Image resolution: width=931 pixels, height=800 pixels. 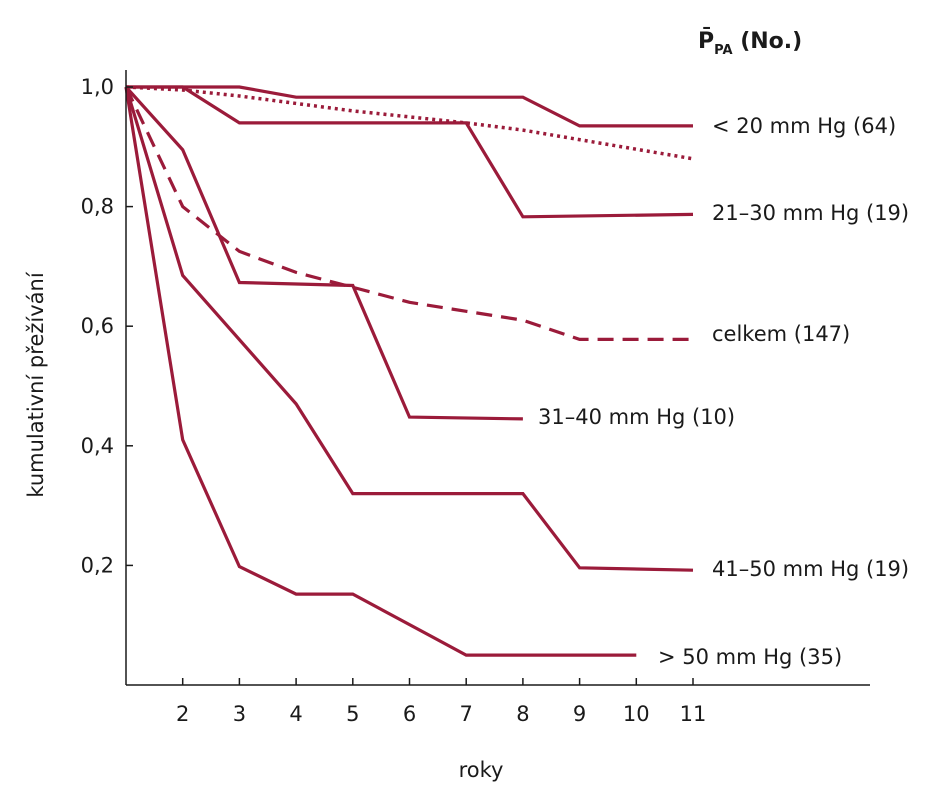 I want to click on x-tick-label: 2, so click(x=182, y=714).